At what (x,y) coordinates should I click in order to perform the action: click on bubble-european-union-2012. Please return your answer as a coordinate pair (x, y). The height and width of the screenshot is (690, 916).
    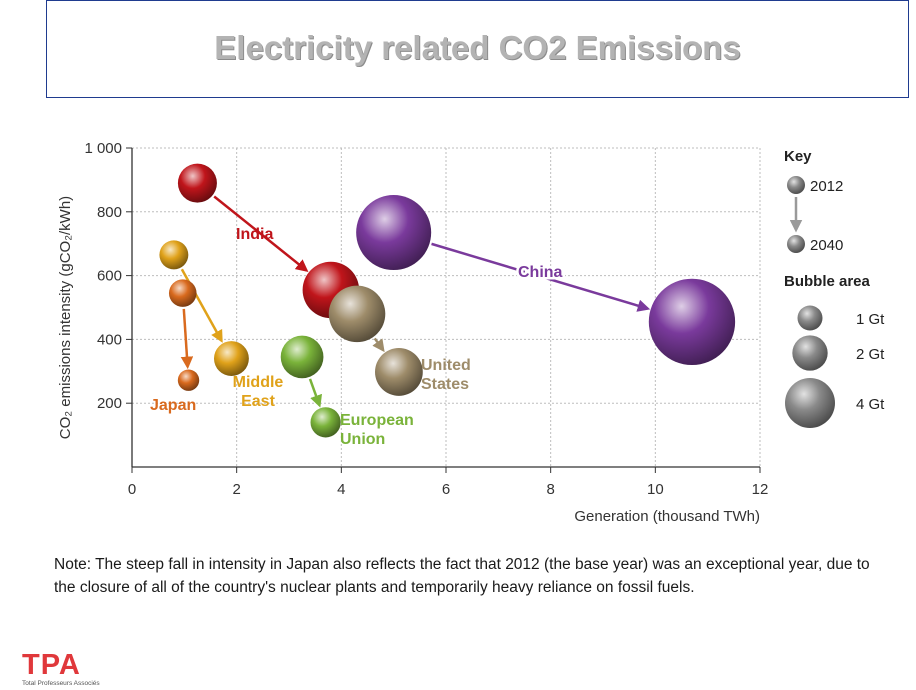
    Looking at the image, I should click on (302, 357).